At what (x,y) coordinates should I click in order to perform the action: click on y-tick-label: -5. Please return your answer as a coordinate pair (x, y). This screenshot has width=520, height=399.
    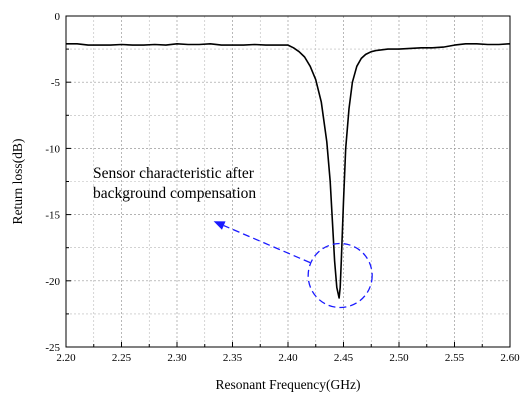
    Looking at the image, I should click on (56, 83).